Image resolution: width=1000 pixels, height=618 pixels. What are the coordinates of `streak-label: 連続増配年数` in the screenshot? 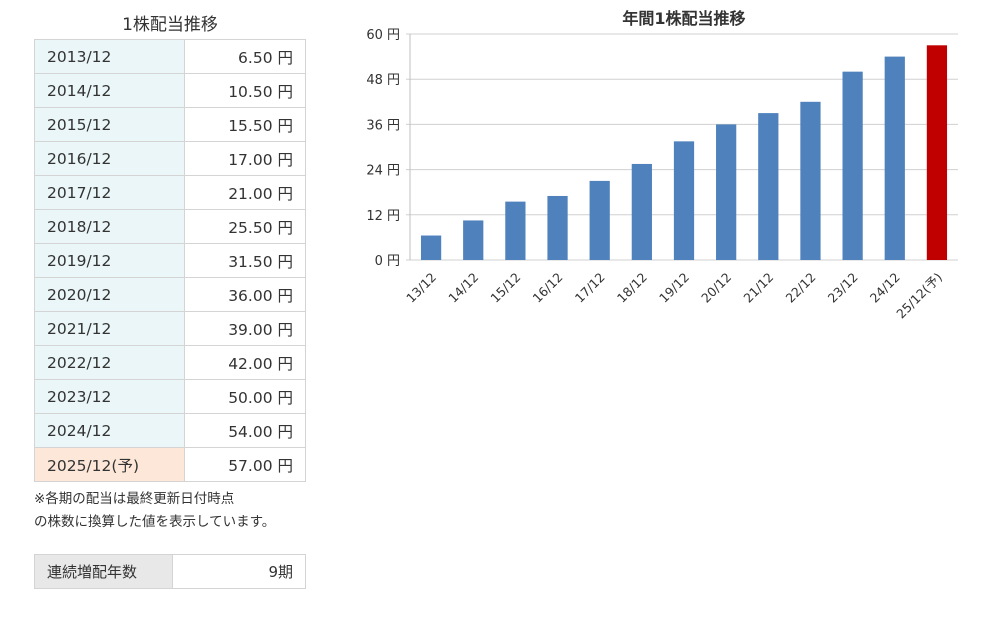 It's located at (103, 571).